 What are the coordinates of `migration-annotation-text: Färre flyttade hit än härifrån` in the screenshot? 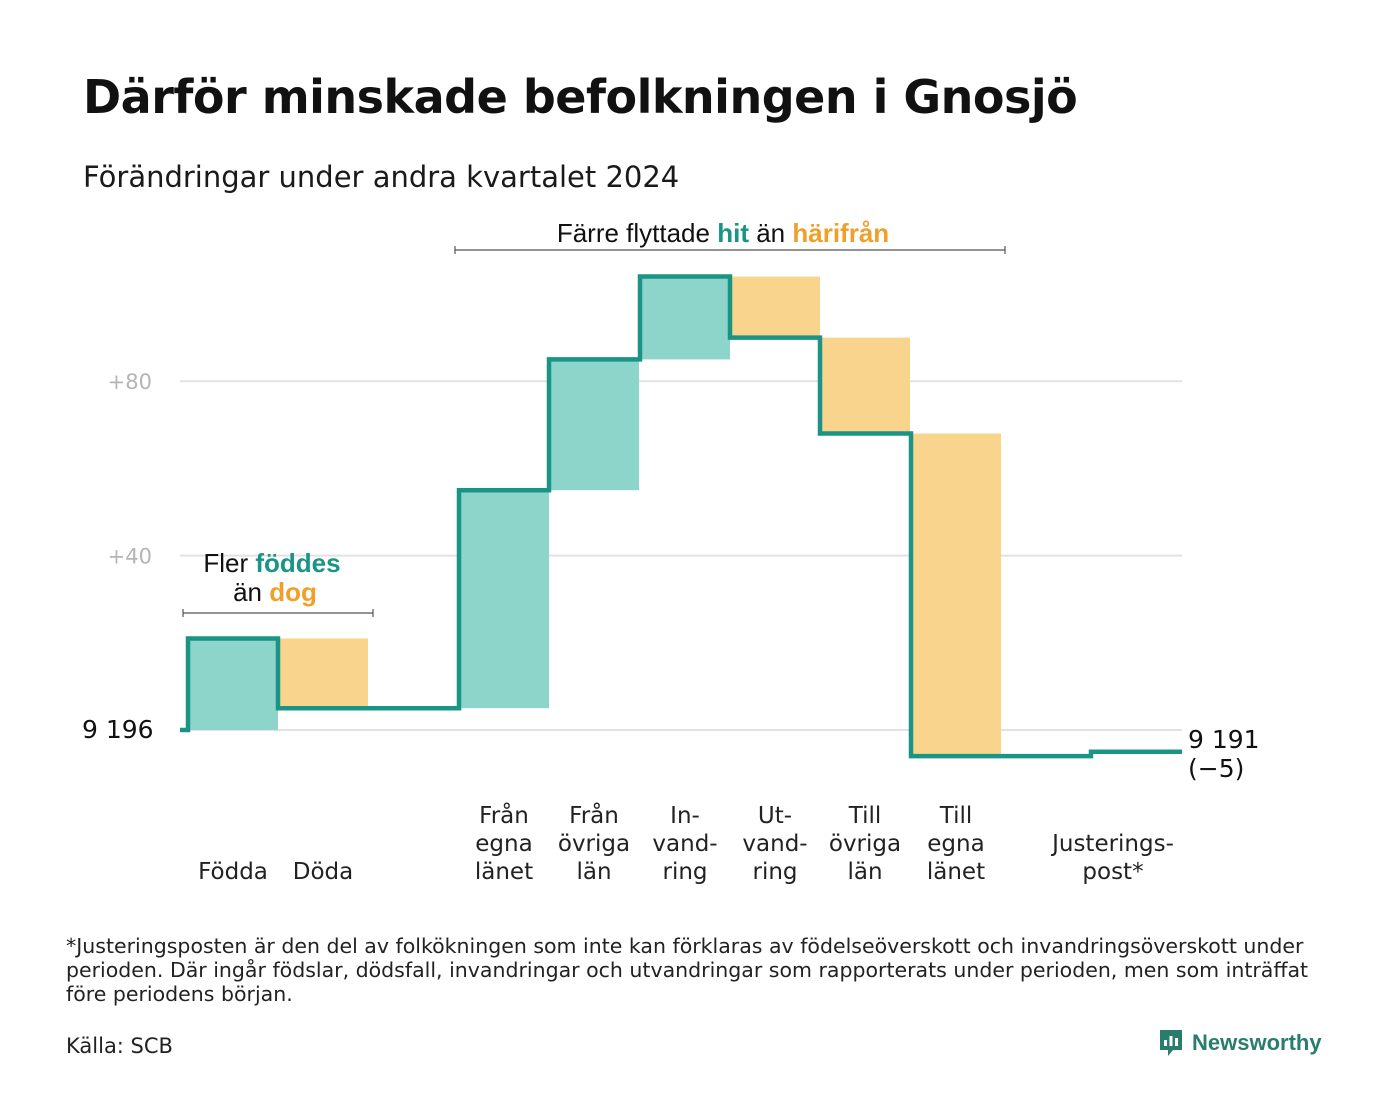 It's located at (723, 233).